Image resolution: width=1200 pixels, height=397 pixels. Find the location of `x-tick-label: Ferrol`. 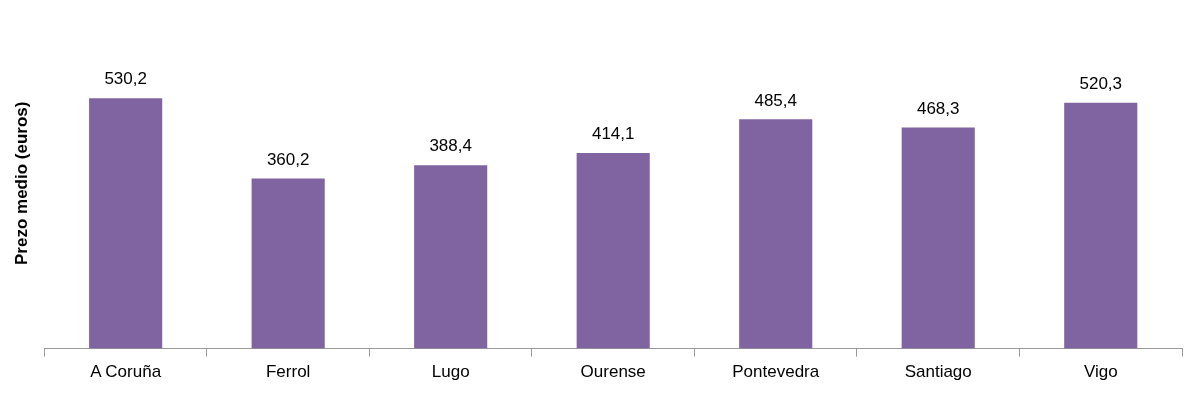

x-tick-label: Ferrol is located at coordinates (288, 372).